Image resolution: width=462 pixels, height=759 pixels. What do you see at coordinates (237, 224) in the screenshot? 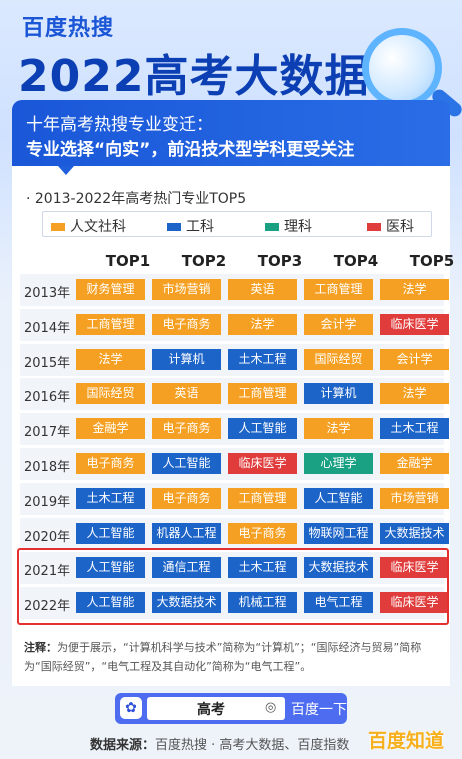
I see `legend: 人文社科 工科 理科 医科` at bounding box center [237, 224].